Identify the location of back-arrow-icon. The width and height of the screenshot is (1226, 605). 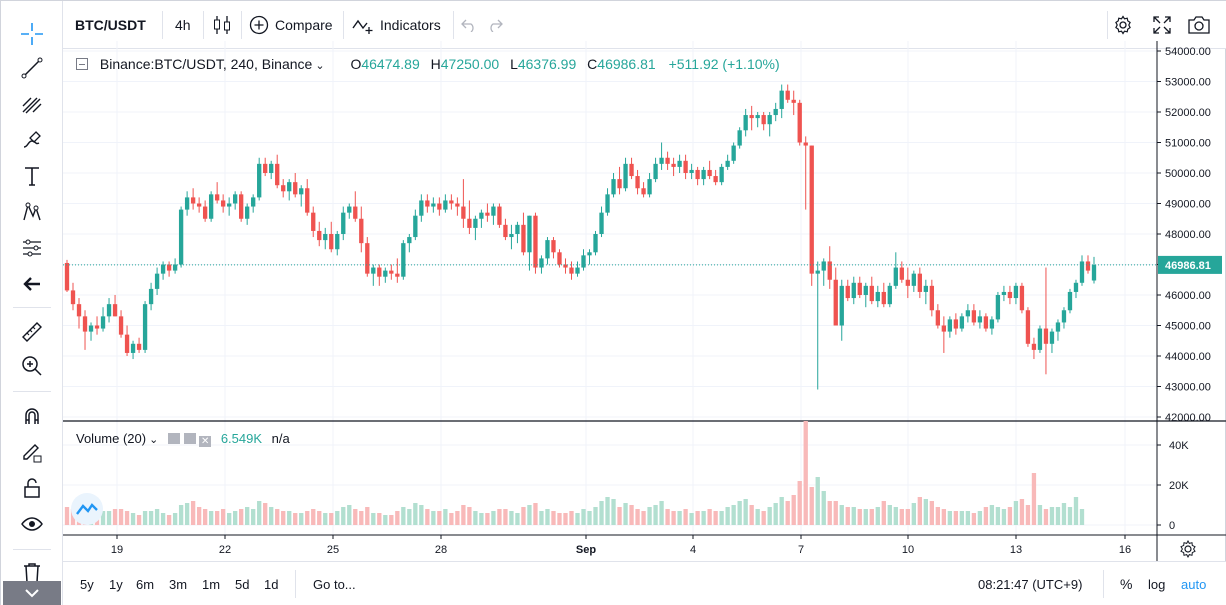
(32, 284).